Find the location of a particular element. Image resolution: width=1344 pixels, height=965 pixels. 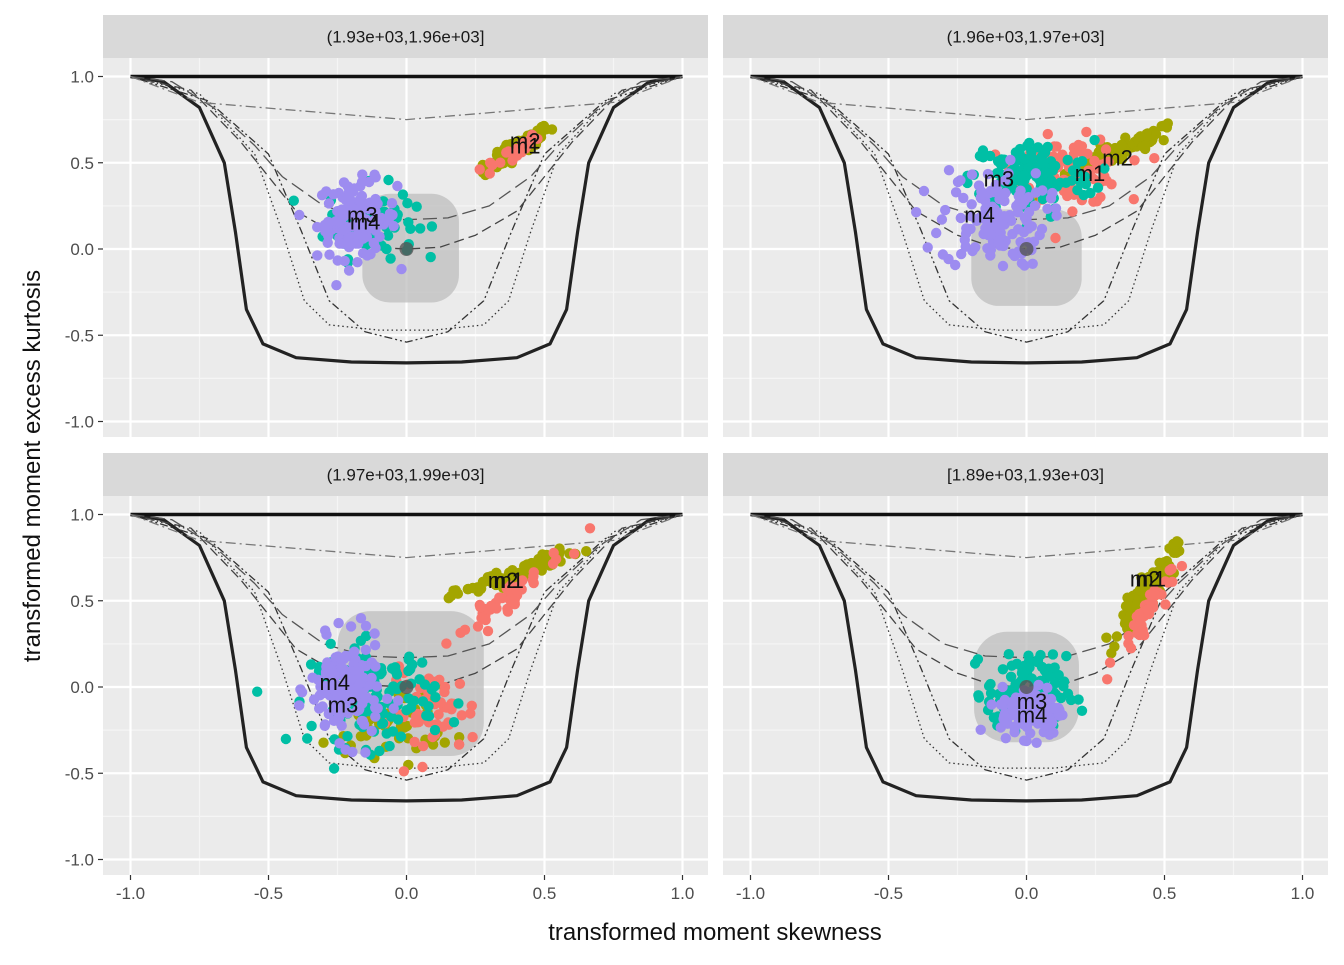

facet-title: (1.93e+03,1.96e+03] is located at coordinates (406, 37).